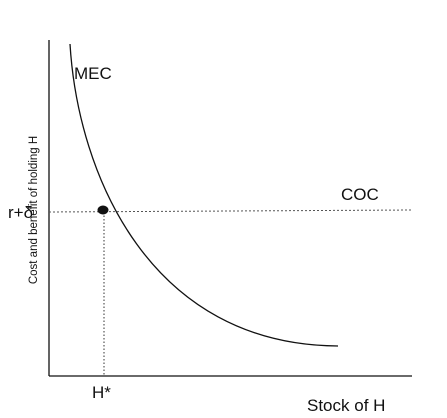 The image size is (447, 418). What do you see at coordinates (103, 210) in the screenshot?
I see `equilibrium-point` at bounding box center [103, 210].